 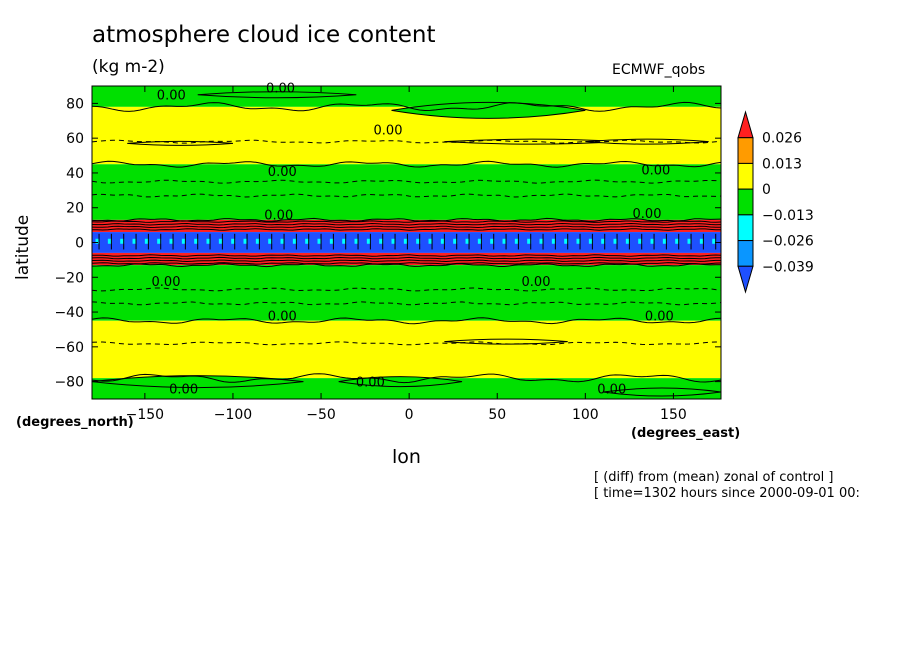 I want to click on y-tick-label: 40, so click(x=75, y=174).